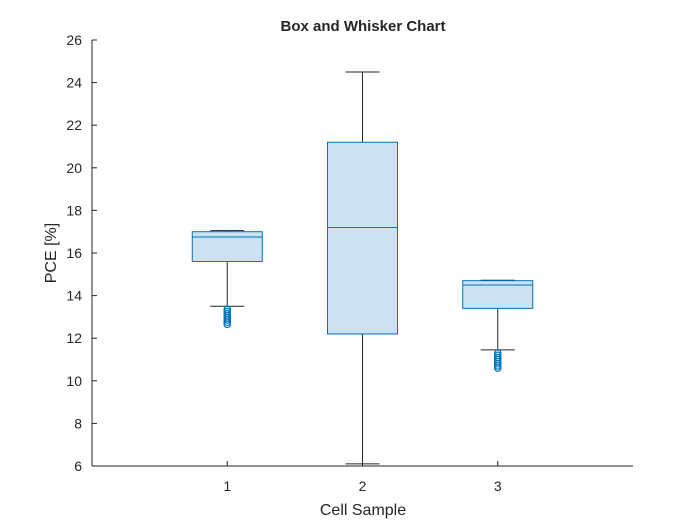  What do you see at coordinates (227, 486) in the screenshot?
I see `x-tick-label: 1` at bounding box center [227, 486].